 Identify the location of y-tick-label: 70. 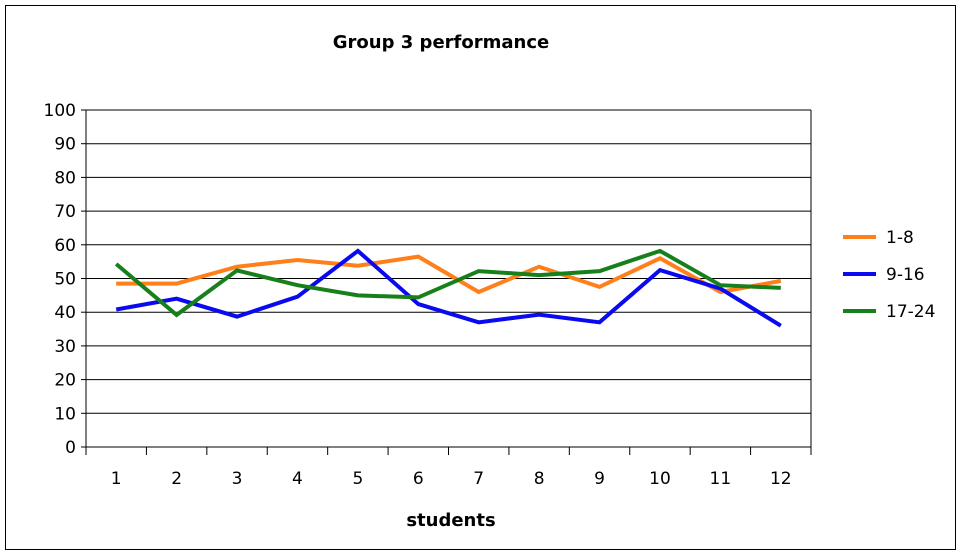
(65, 212).